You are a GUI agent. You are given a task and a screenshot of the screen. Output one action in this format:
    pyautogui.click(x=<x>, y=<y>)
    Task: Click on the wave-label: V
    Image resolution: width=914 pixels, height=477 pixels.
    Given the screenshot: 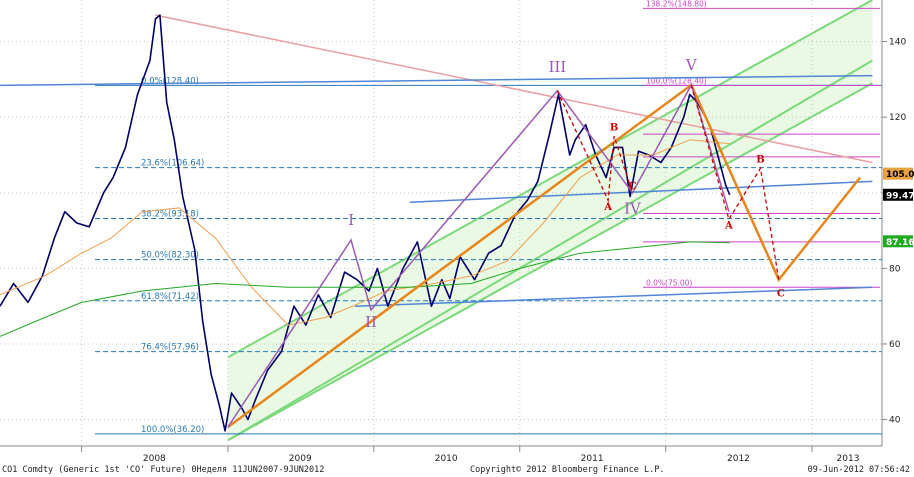 What is the action you would take?
    pyautogui.click(x=691, y=65)
    